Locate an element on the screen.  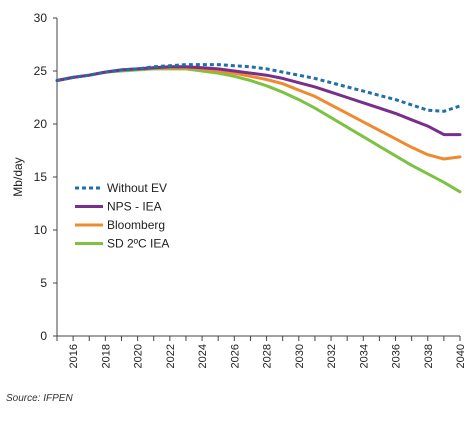
x-tick-label: 2026 is located at coordinates (235, 356).